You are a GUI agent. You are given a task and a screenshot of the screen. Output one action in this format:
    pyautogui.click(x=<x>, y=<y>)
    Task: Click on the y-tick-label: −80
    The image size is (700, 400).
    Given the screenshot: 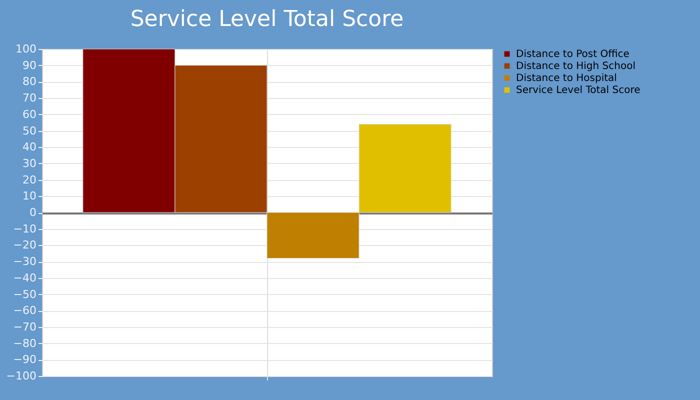 What is the action you would take?
    pyautogui.click(x=24, y=343)
    